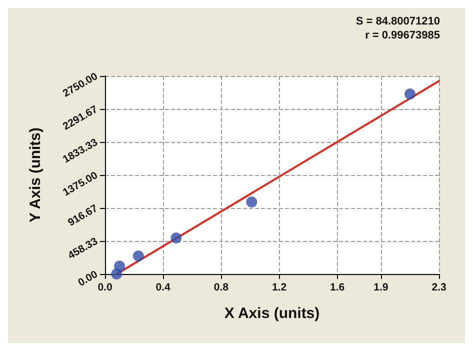  What do you see at coordinates (105, 288) in the screenshot?
I see `x-tick-label: 0.0` at bounding box center [105, 288].